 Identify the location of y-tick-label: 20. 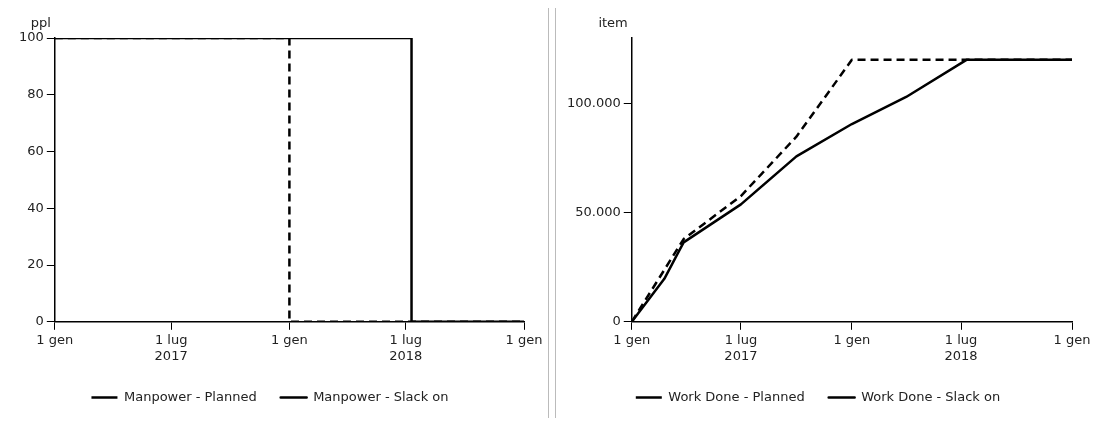
(35, 264).